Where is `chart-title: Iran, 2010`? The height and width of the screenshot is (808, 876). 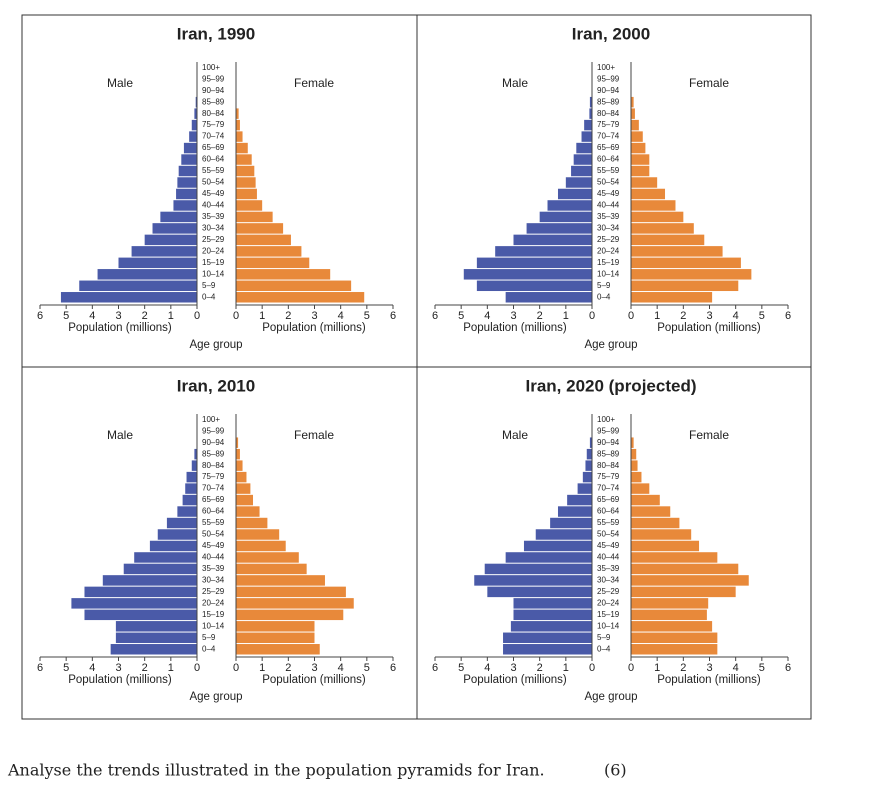 chart-title: Iran, 2010 is located at coordinates (216, 385).